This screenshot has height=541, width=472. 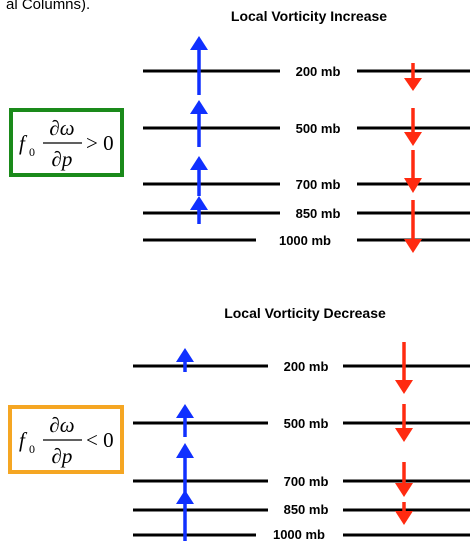 I want to click on formula-box, so click(x=66, y=439).